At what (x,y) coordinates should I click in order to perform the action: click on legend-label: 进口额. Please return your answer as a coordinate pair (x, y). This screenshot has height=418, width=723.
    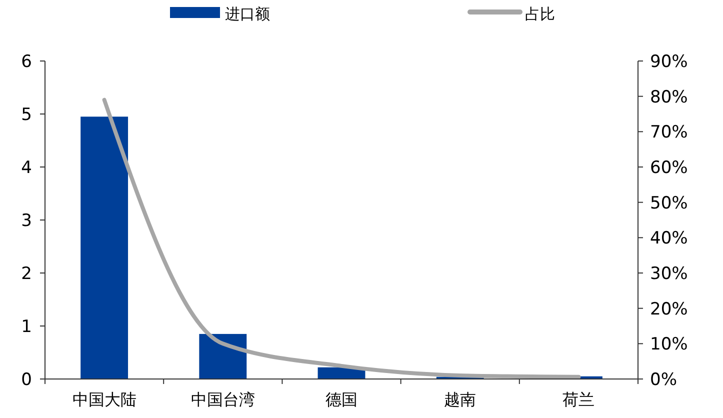
    Looking at the image, I should click on (247, 14).